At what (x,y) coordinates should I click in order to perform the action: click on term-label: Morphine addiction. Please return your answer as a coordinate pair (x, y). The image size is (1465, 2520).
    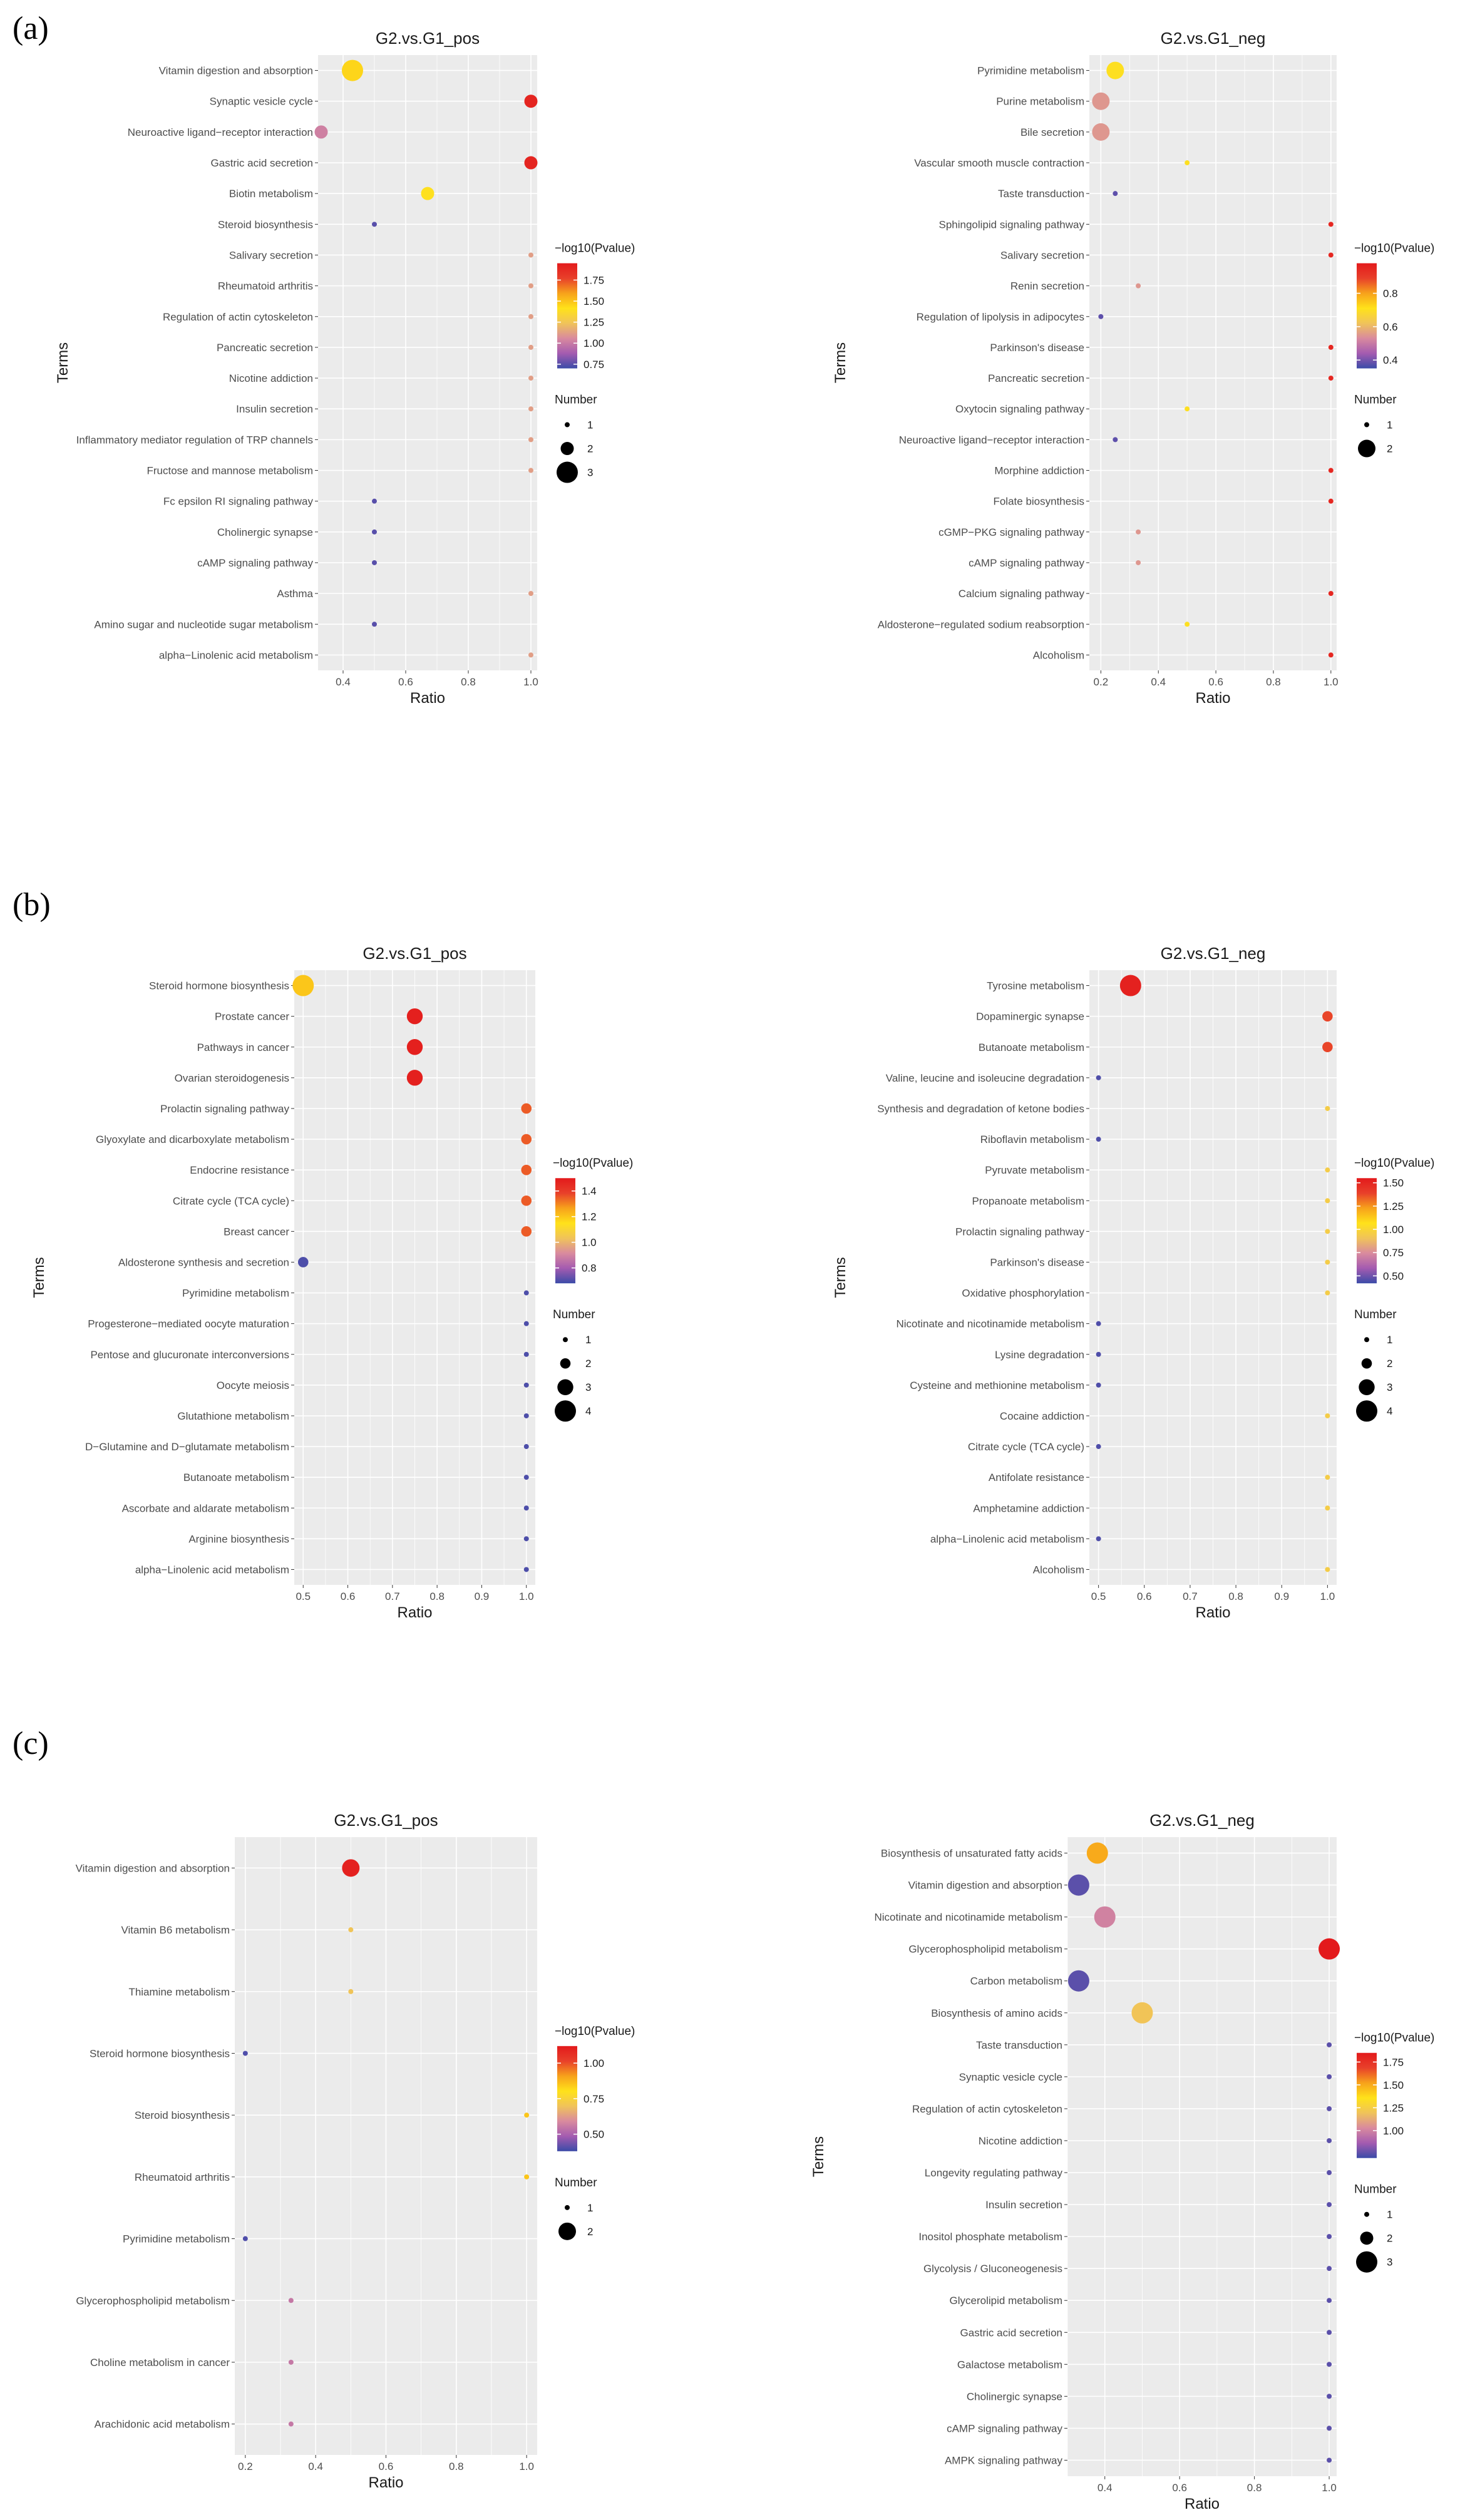
    Looking at the image, I should click on (1039, 471).